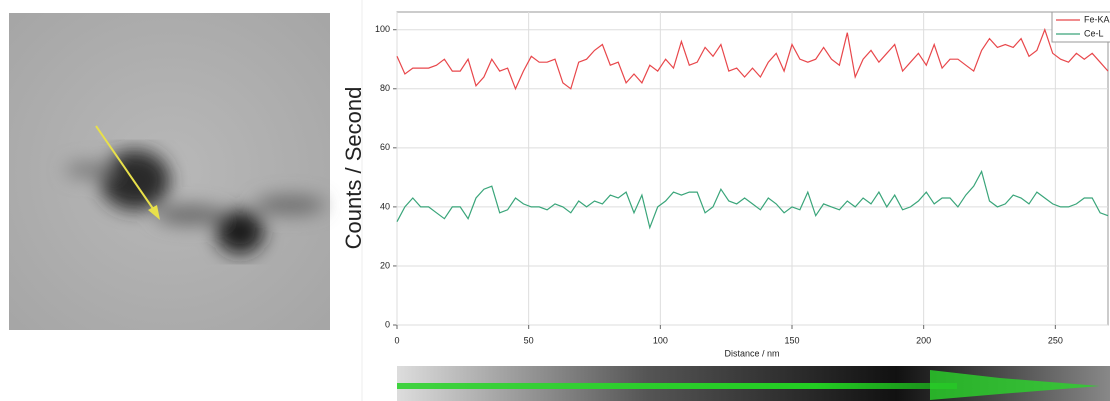 The image size is (1110, 401). I want to click on x-tick-label: 100, so click(660, 340).